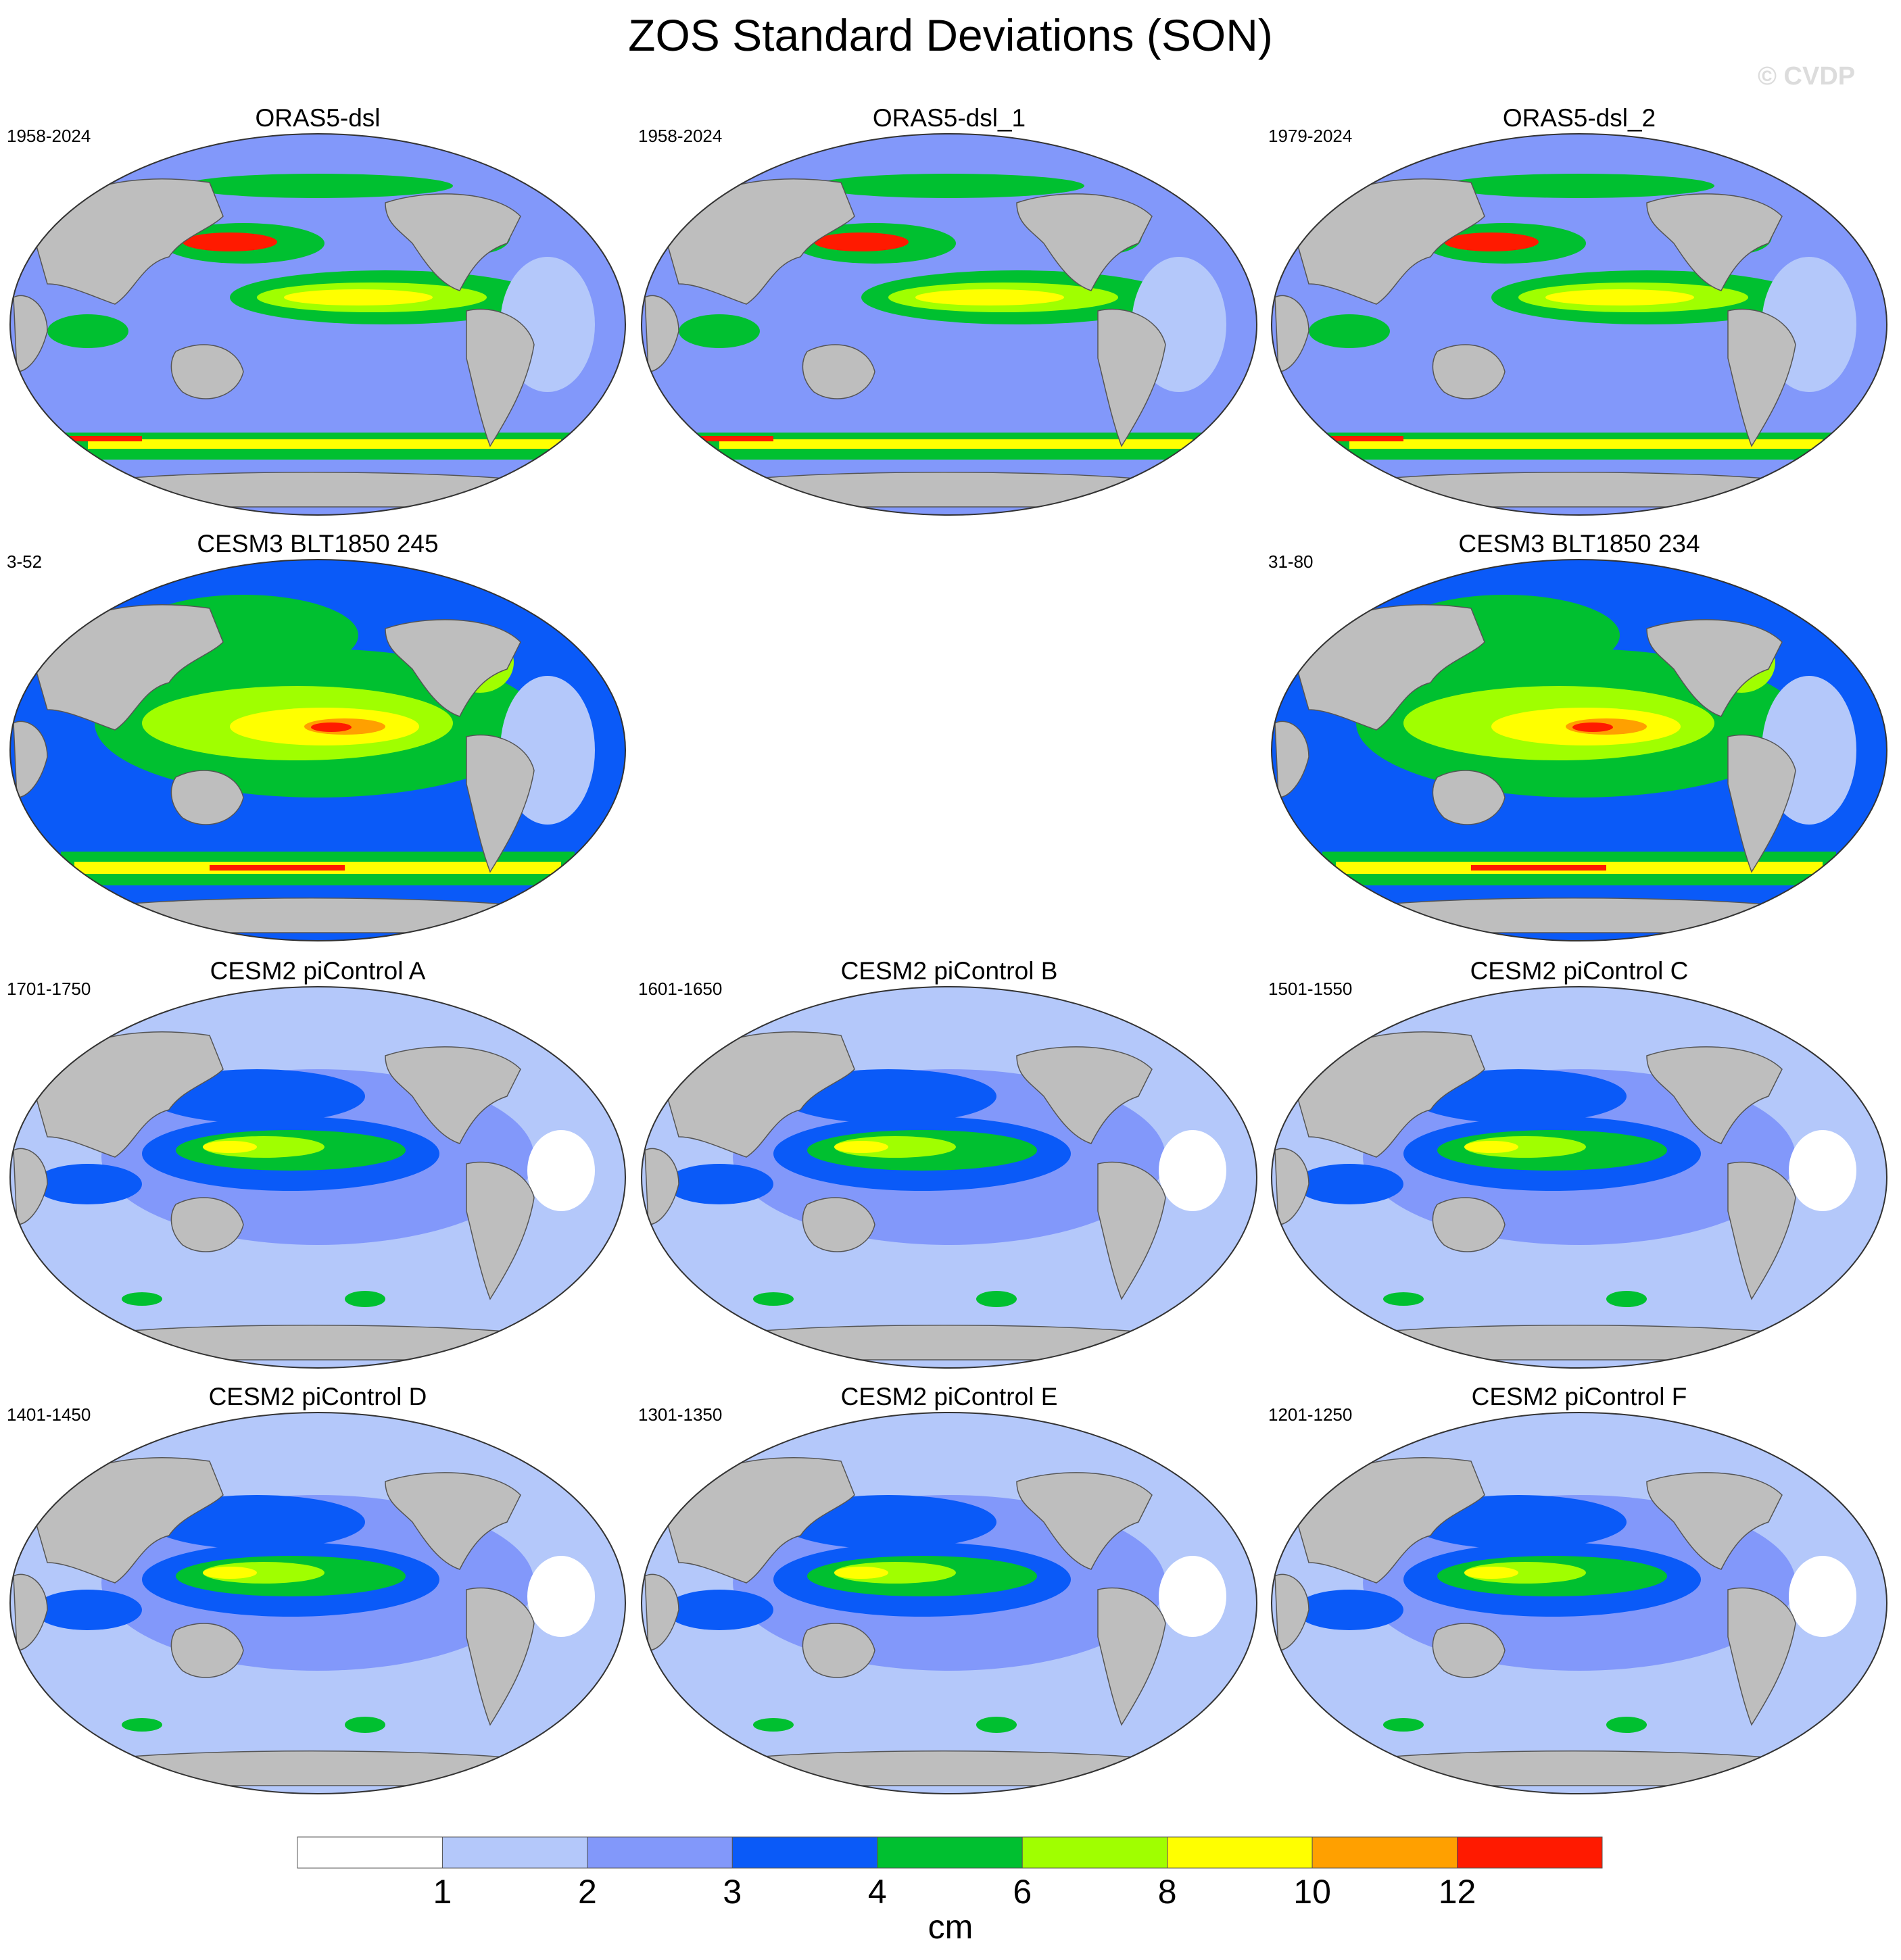 The image size is (1901, 1960). I want to click on colorbar-tick-label: 8, so click(1167, 1892).